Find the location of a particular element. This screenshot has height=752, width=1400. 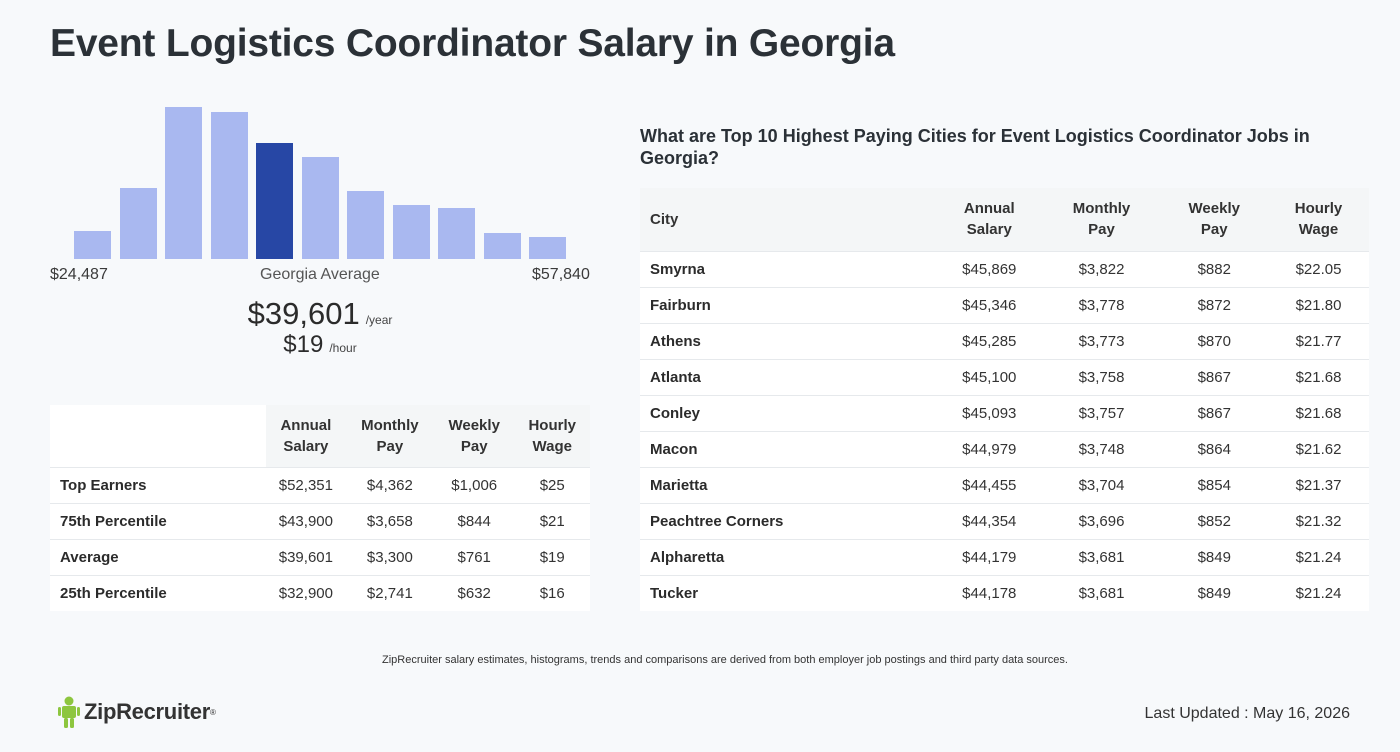

cell-weekly: $872 is located at coordinates (1214, 305).